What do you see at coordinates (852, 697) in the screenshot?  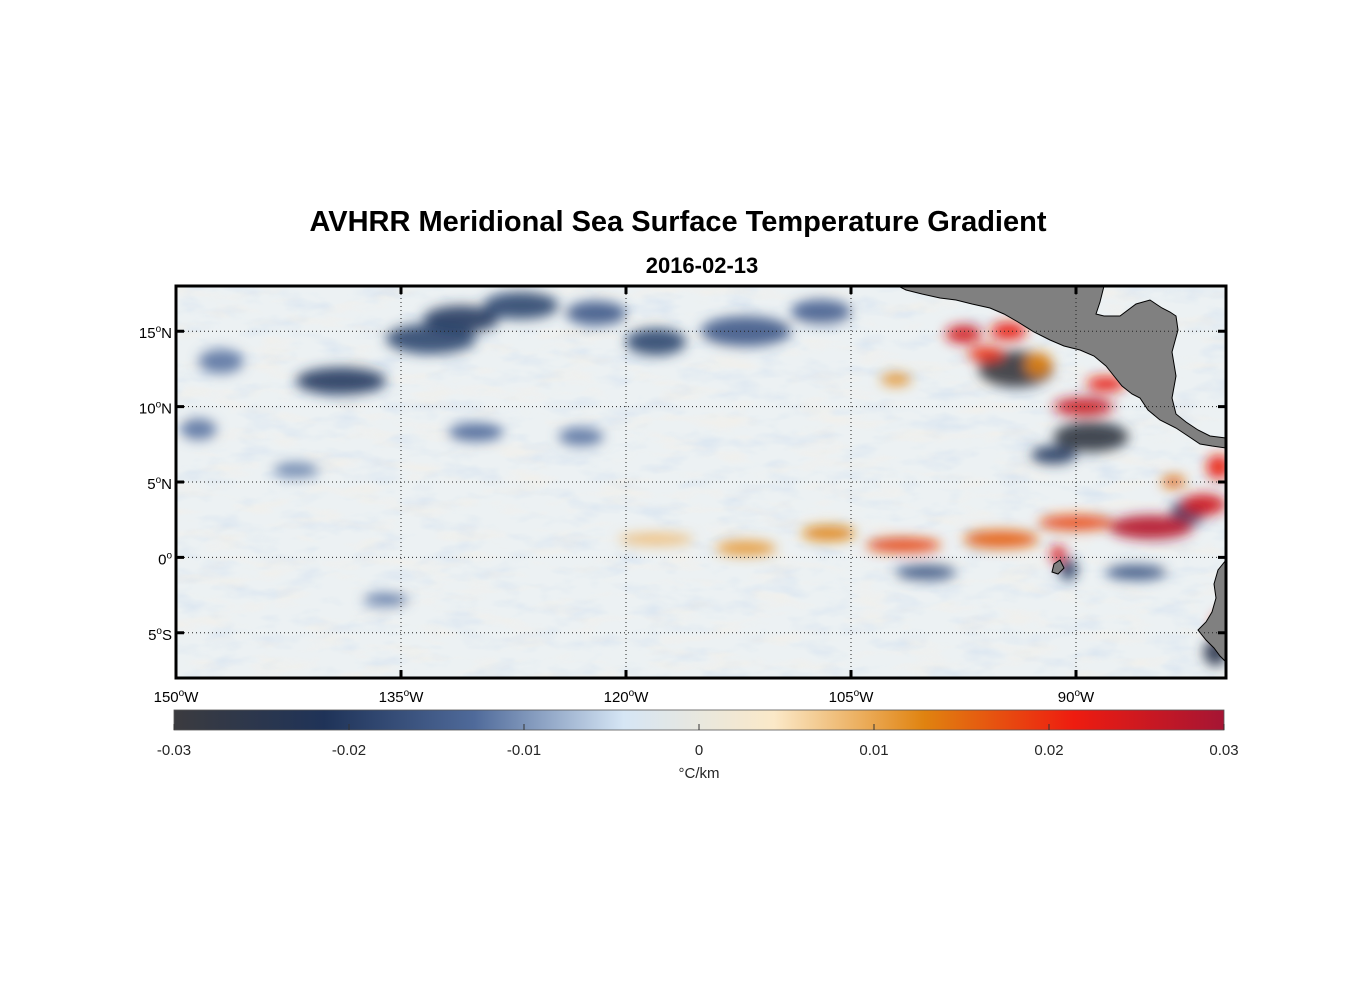 I see `lon-tick-label: 105oW` at bounding box center [852, 697].